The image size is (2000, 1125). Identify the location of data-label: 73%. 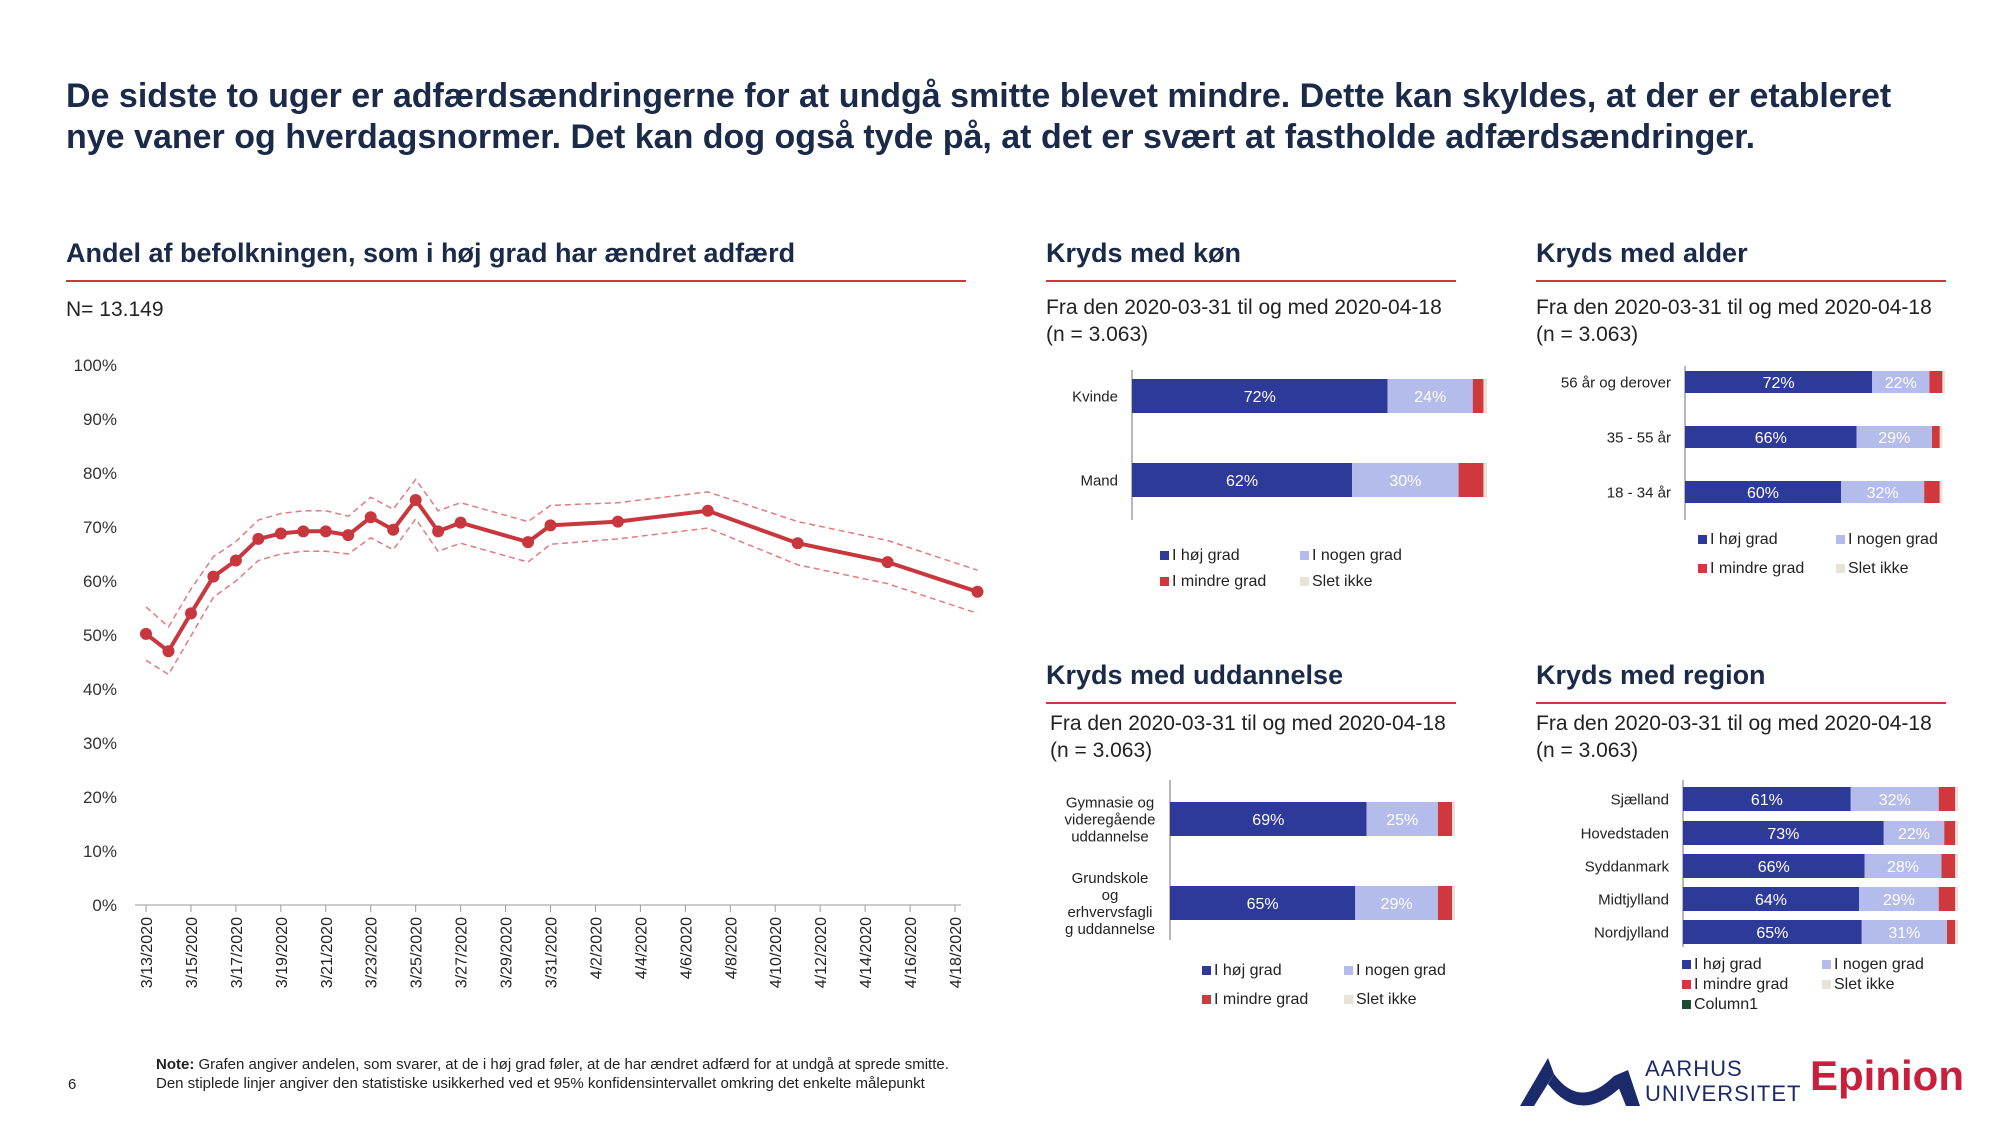
(1783, 834).